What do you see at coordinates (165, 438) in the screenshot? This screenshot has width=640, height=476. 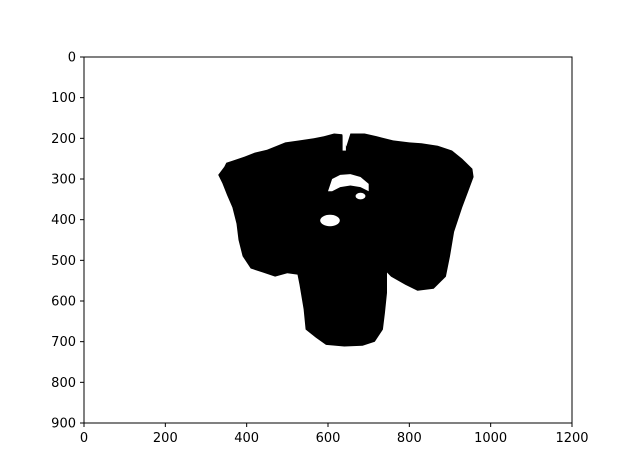 I see `x-tick-label: 200` at bounding box center [165, 438].